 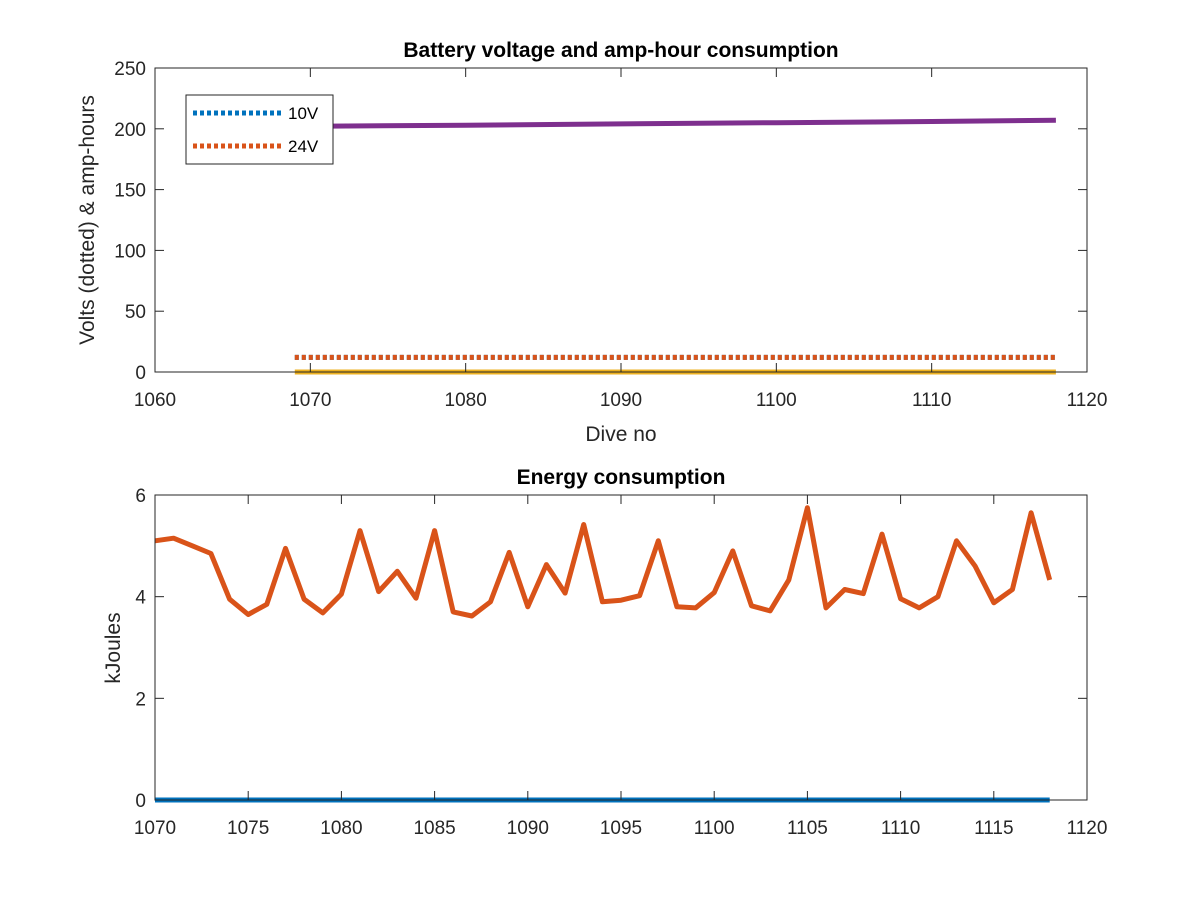 I want to click on battery-legend: 10V 24V, so click(x=259, y=129).